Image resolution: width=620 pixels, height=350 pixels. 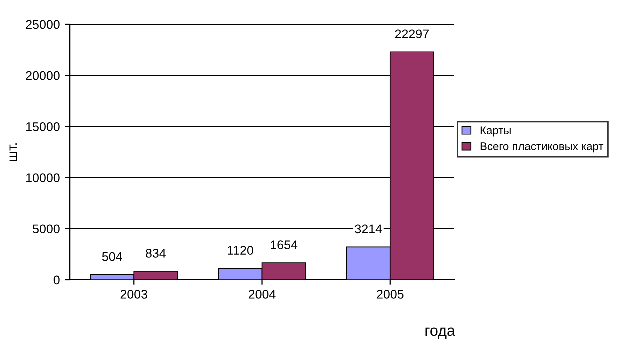 What do you see at coordinates (241, 250) in the screenshot?
I see `data-label: 1120` at bounding box center [241, 250].